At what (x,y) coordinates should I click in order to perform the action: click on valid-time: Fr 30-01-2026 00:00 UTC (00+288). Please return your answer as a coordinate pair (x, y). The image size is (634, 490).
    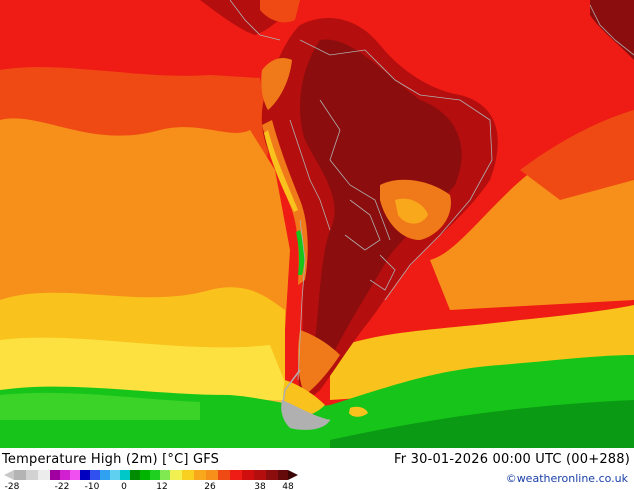
    Looking at the image, I should click on (512, 459).